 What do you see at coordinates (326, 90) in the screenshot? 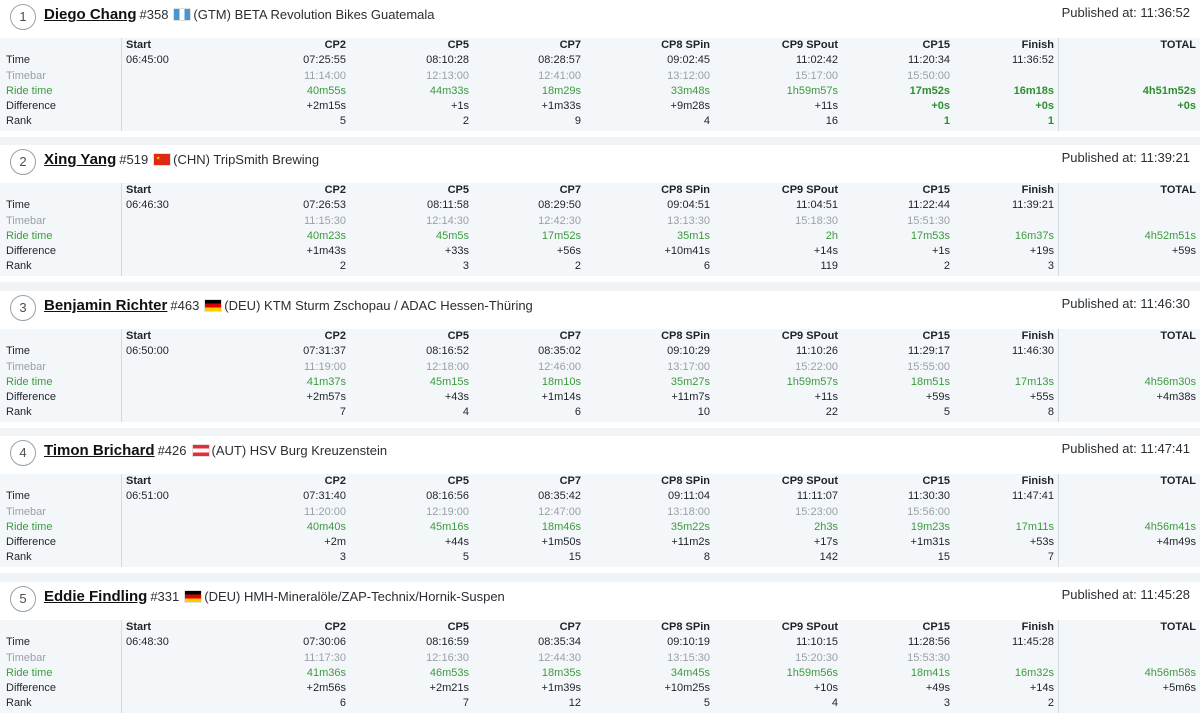
I see `ride-time-cell: 40m55s` at bounding box center [326, 90].